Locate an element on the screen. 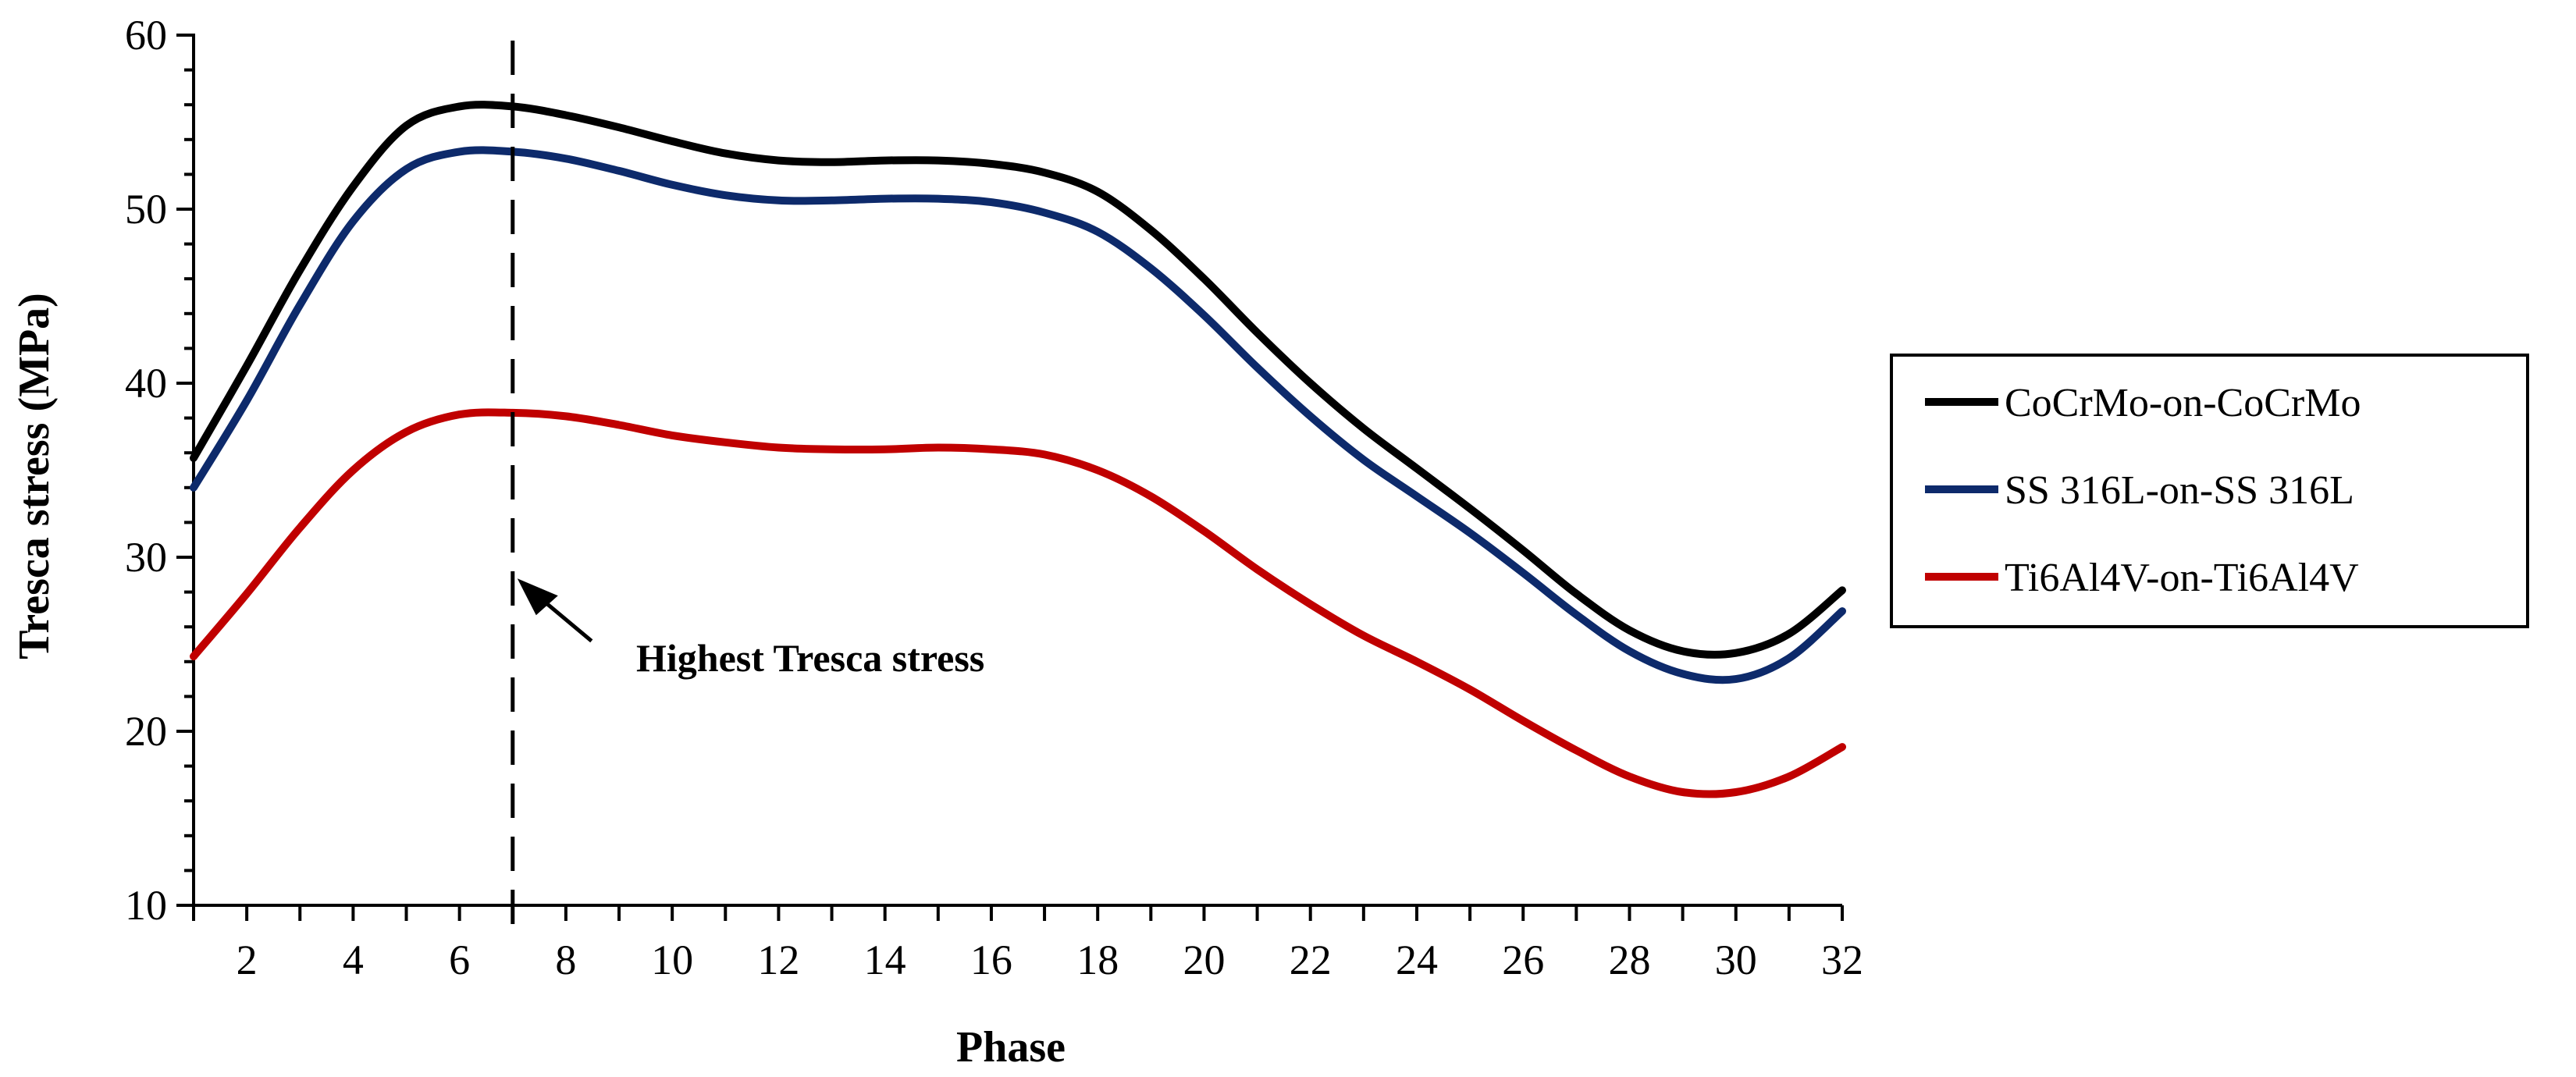 The height and width of the screenshot is (1077, 2576). x-tick-label: 20 is located at coordinates (1204, 960).